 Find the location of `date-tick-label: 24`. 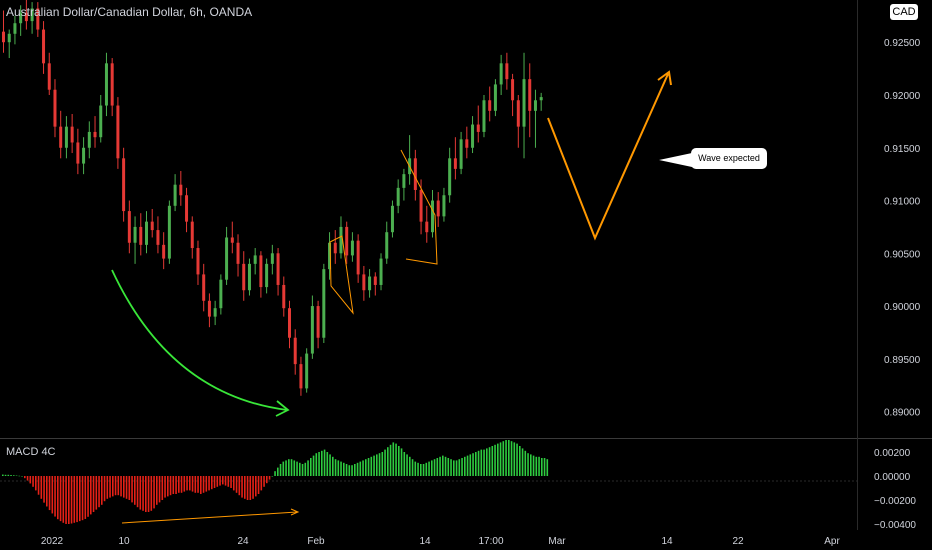

date-tick-label: 24 is located at coordinates (243, 541).